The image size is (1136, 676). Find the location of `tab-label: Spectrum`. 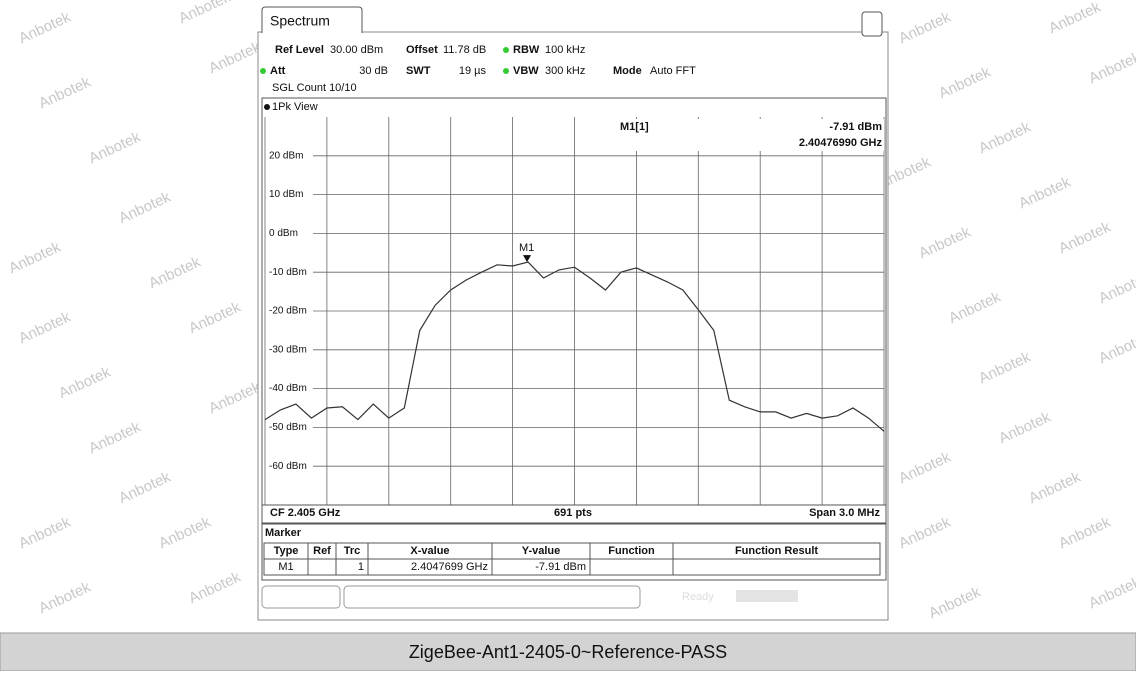

tab-label: Spectrum is located at coordinates (300, 21).